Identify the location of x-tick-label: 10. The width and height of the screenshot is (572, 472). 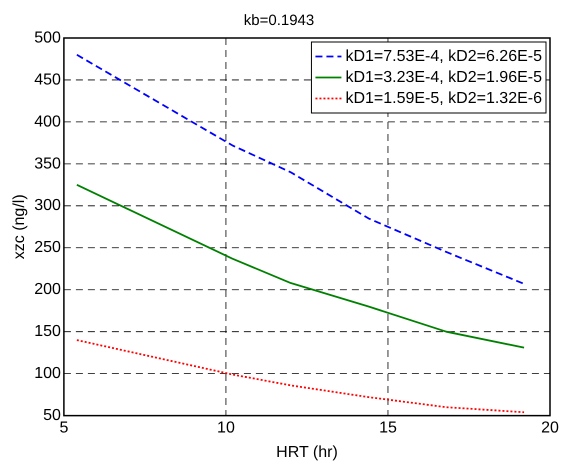
(226, 428).